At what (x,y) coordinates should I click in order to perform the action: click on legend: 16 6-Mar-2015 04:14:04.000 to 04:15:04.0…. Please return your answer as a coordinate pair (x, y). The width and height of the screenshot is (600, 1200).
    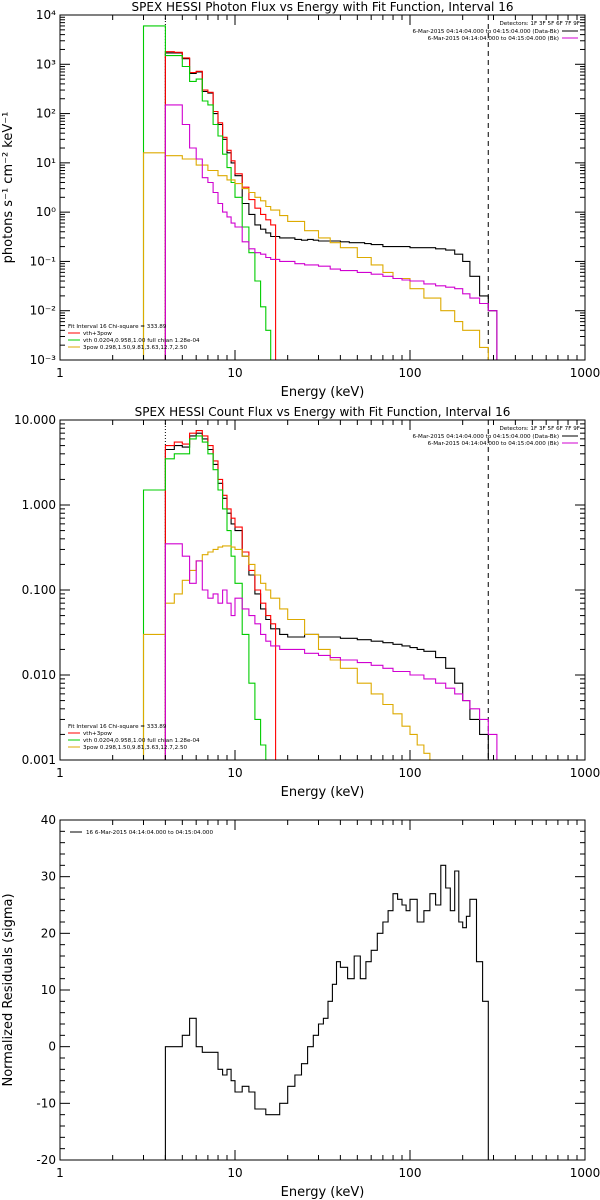
    Looking at the image, I should click on (141, 833).